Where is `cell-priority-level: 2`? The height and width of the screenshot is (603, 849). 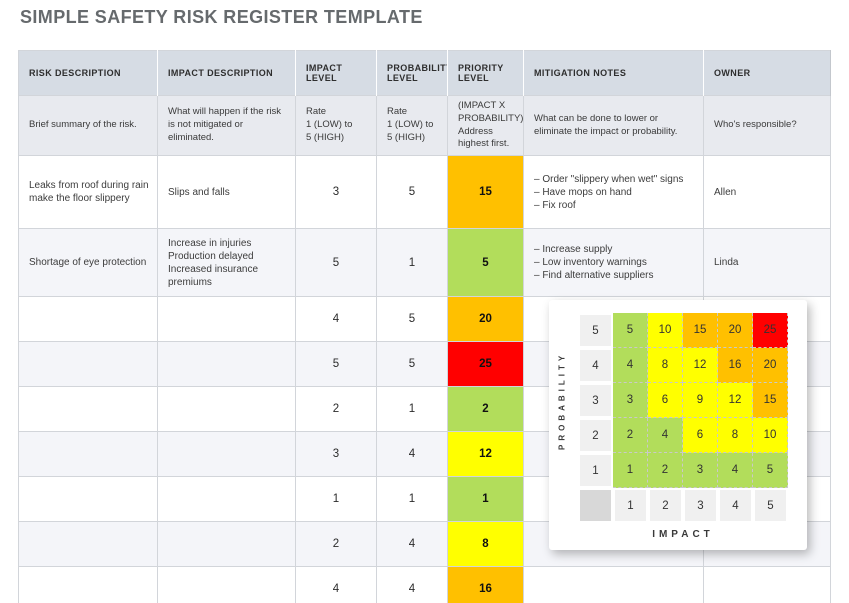
cell-priority-level: 2 is located at coordinates (485, 409).